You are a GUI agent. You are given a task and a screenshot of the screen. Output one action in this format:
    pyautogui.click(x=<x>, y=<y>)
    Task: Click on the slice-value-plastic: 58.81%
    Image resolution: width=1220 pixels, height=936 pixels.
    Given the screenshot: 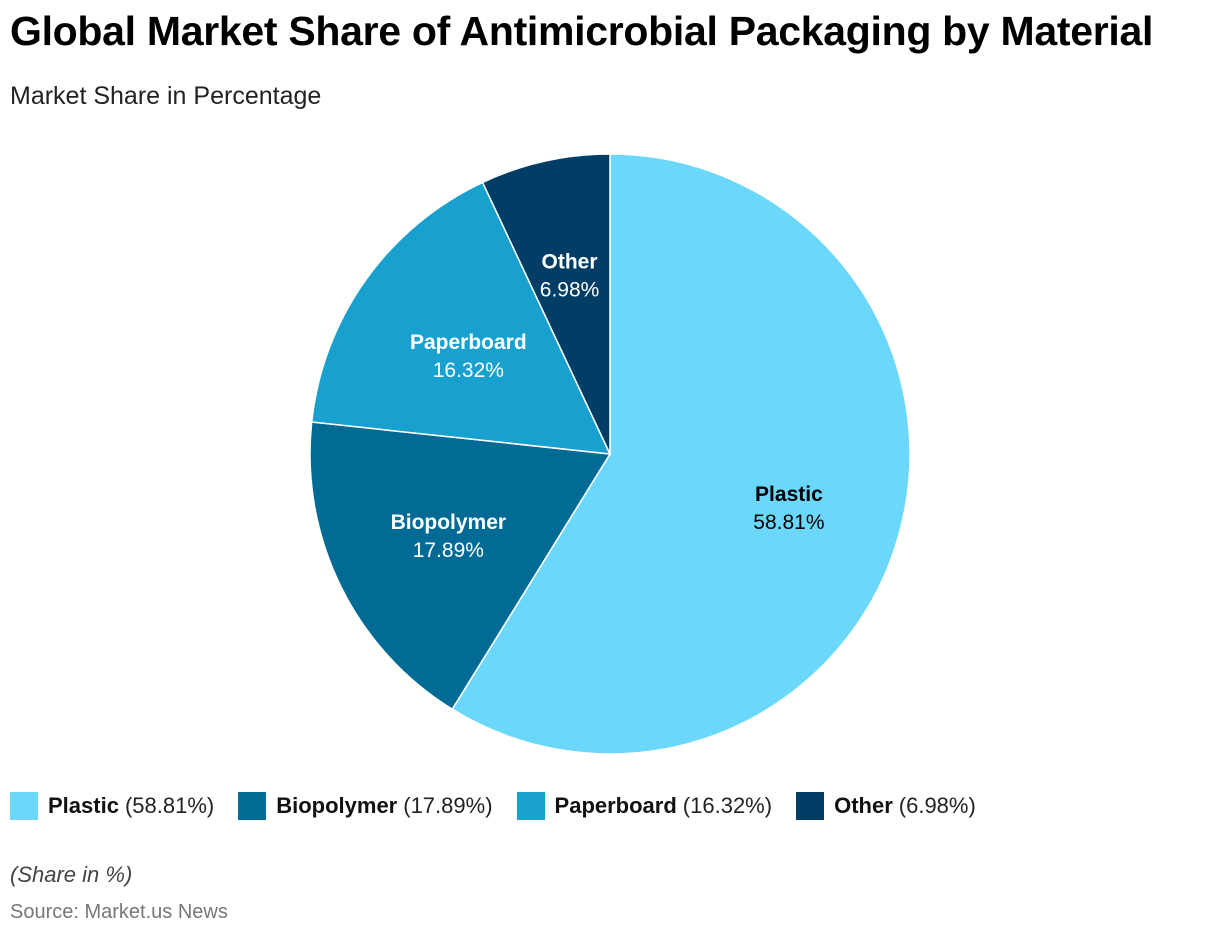 What is the action you would take?
    pyautogui.click(x=788, y=522)
    